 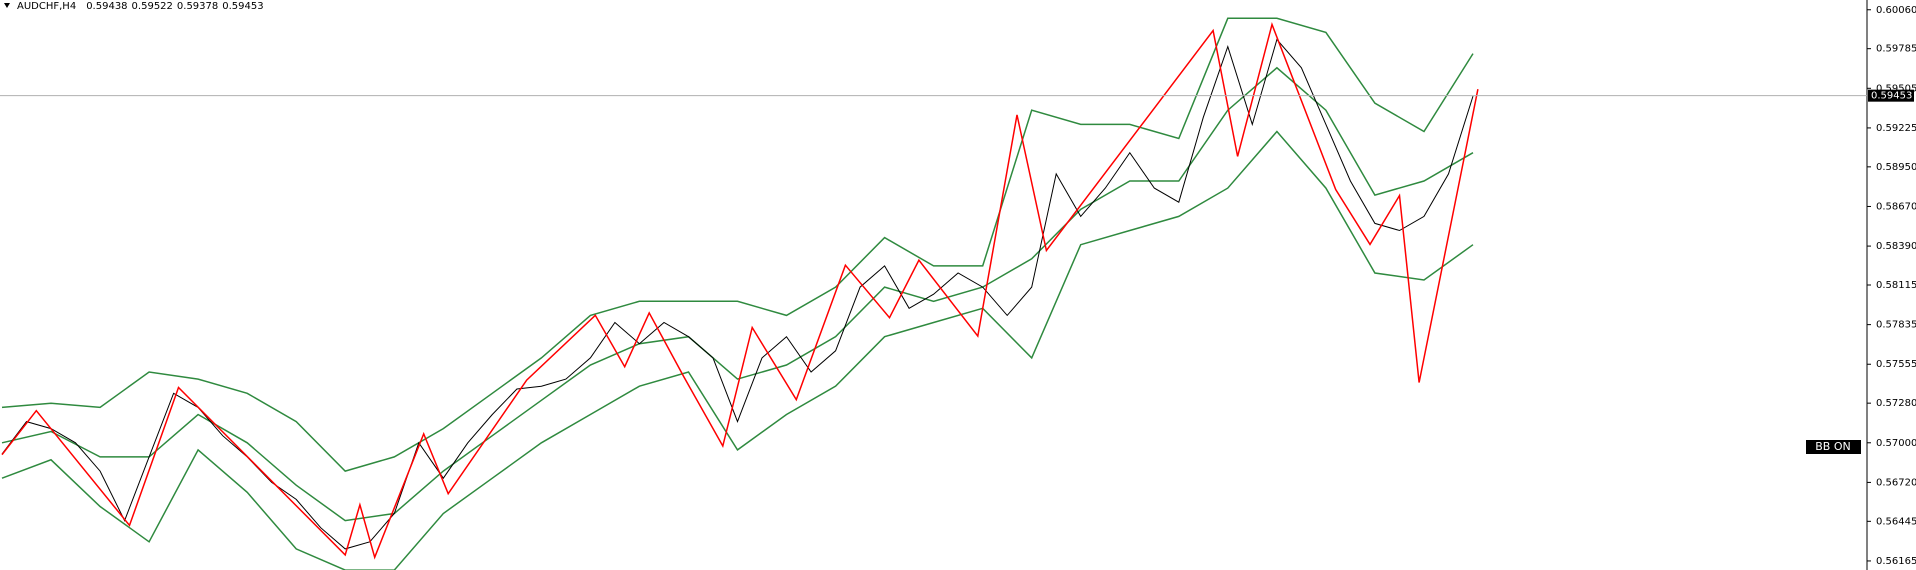 I want to click on symbol-title: AUDCHF,H4, so click(x=46, y=6).